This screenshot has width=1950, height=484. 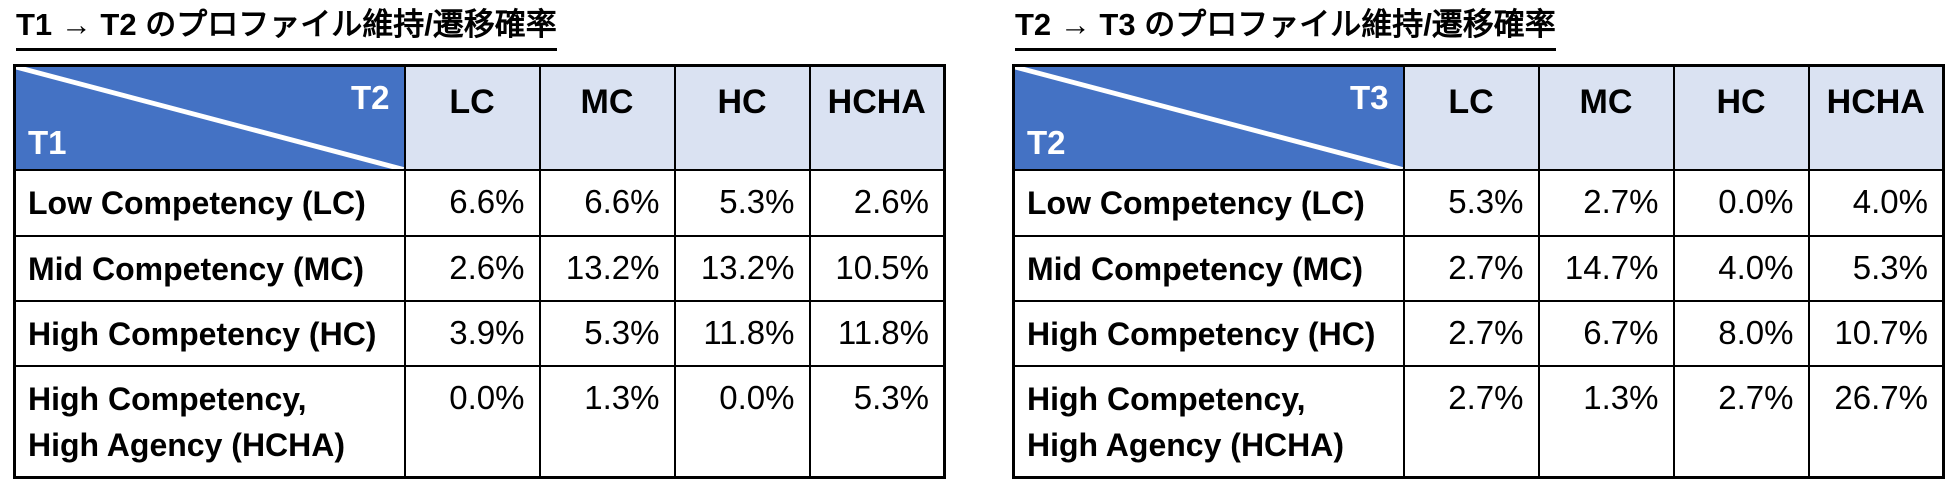 I want to click on value-cell: 3.9%, so click(x=472, y=334).